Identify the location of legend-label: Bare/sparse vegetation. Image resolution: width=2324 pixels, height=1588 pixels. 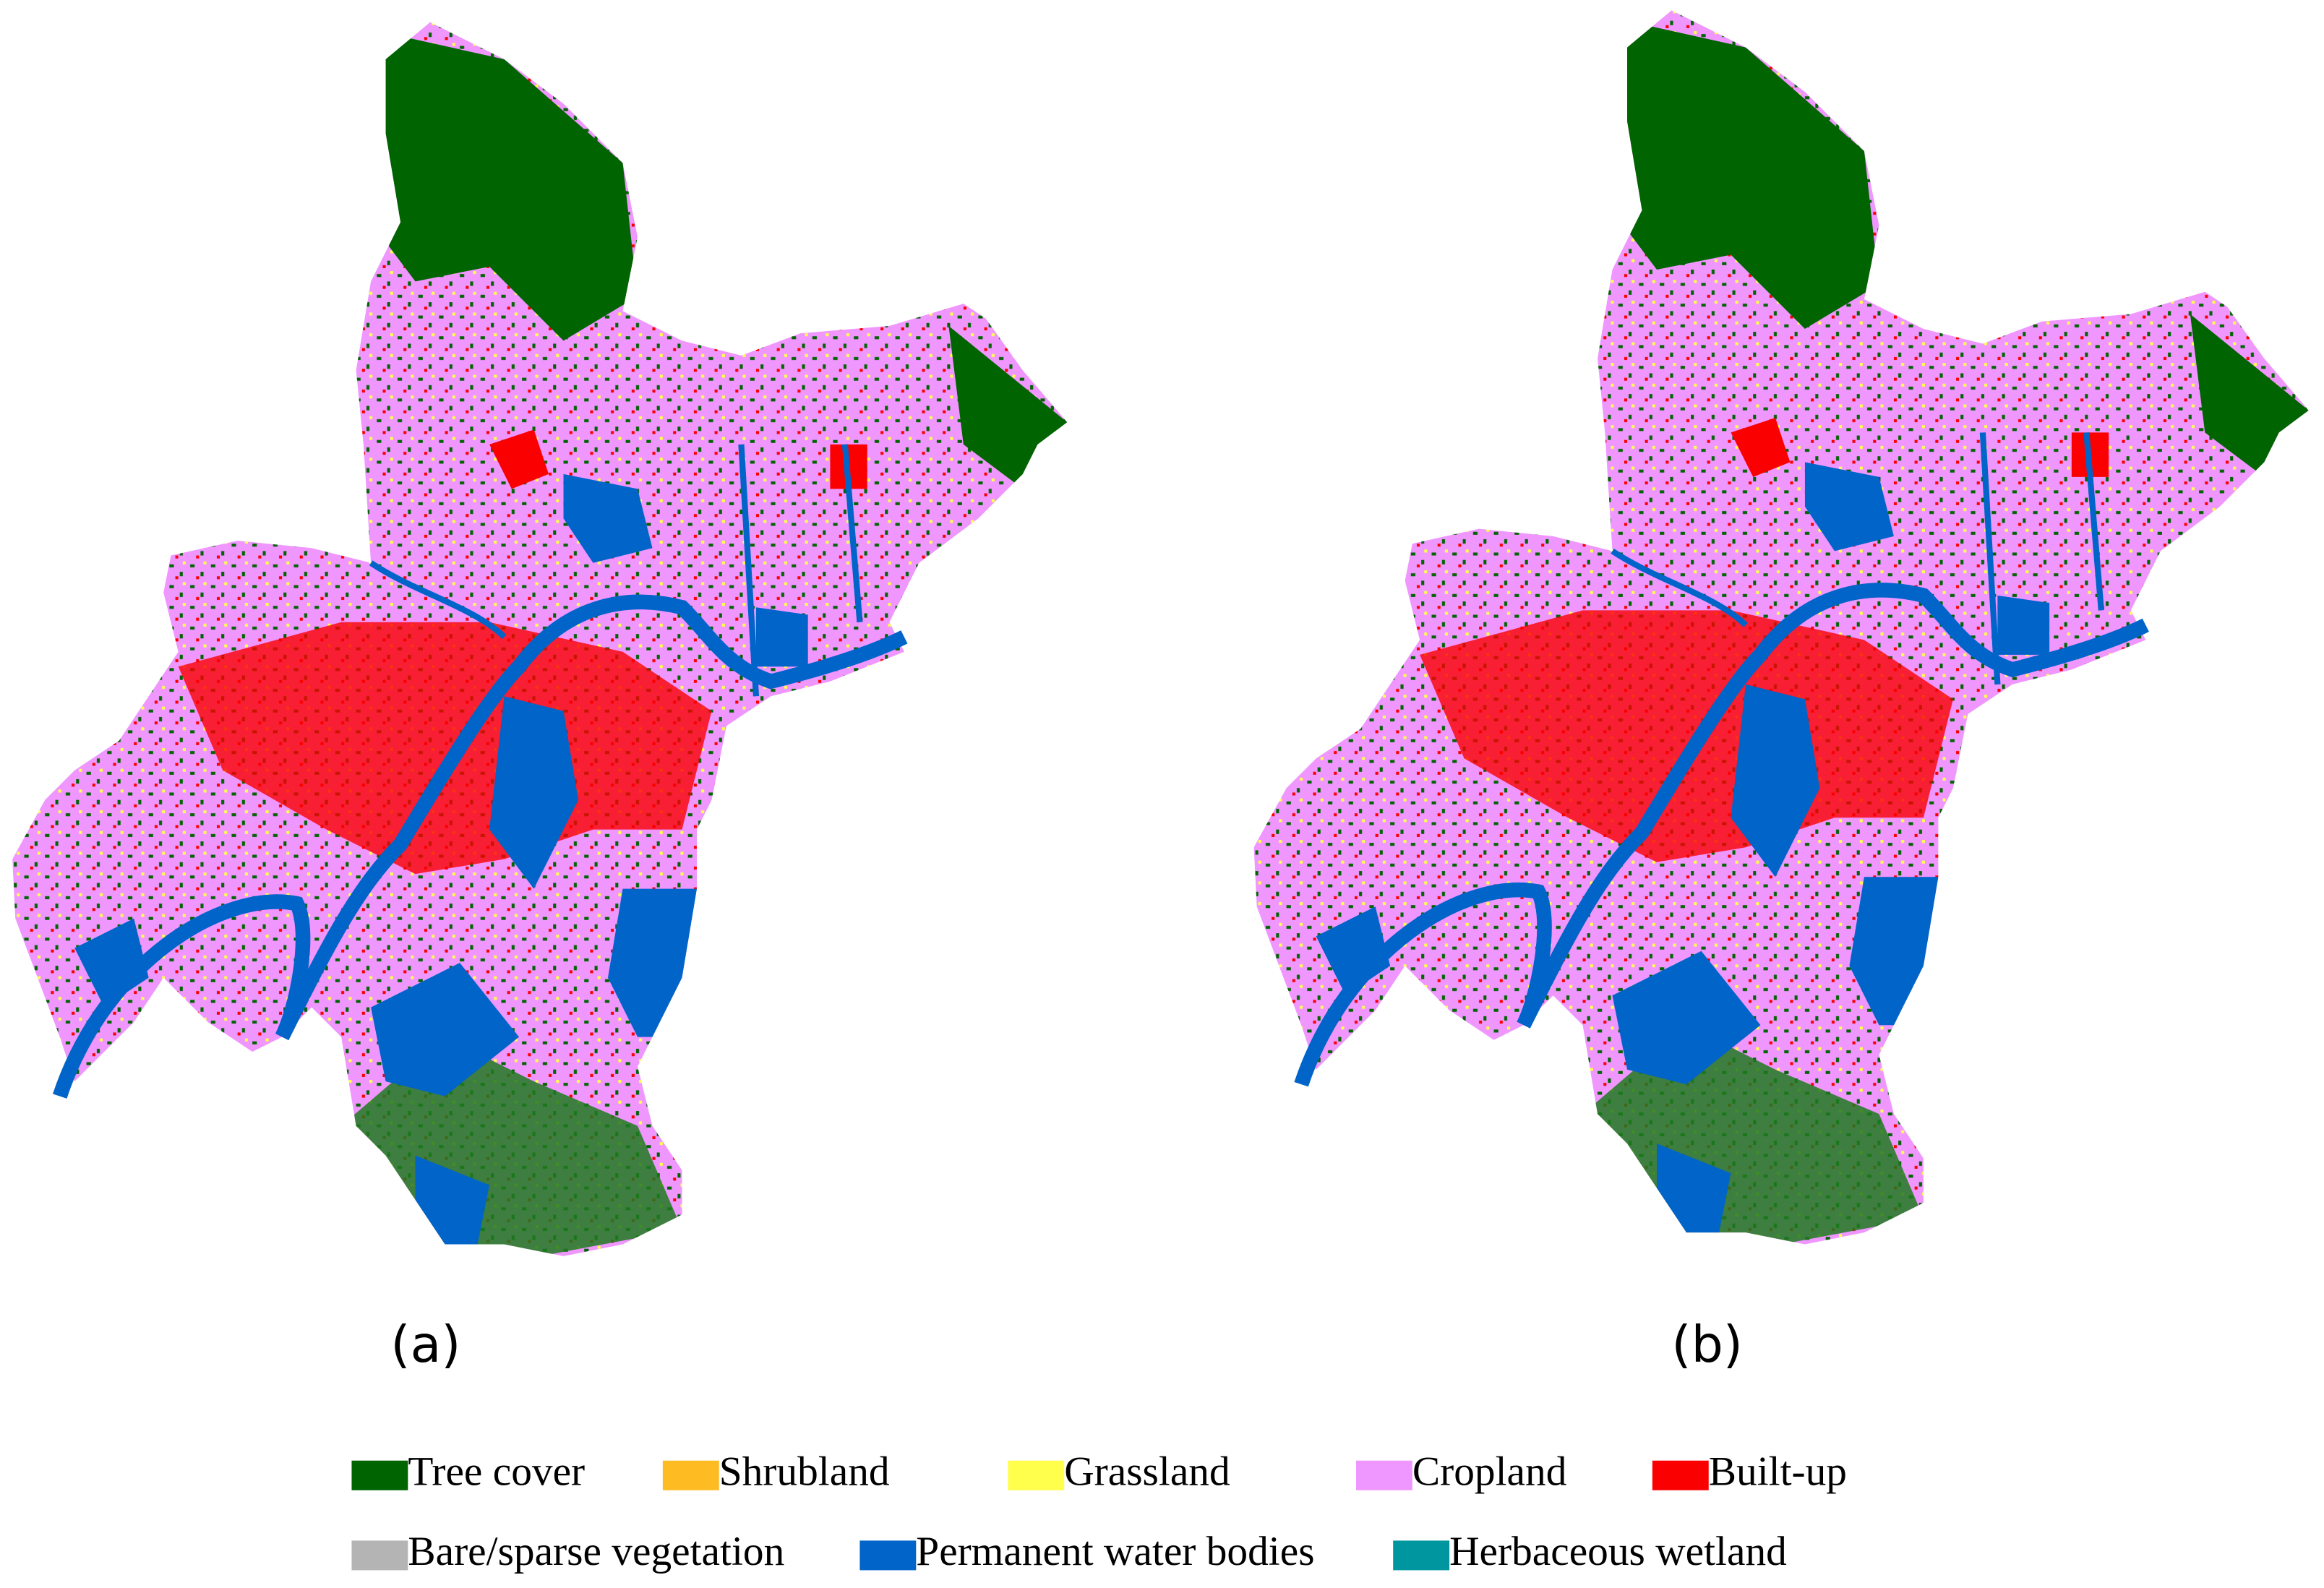
(596, 1551).